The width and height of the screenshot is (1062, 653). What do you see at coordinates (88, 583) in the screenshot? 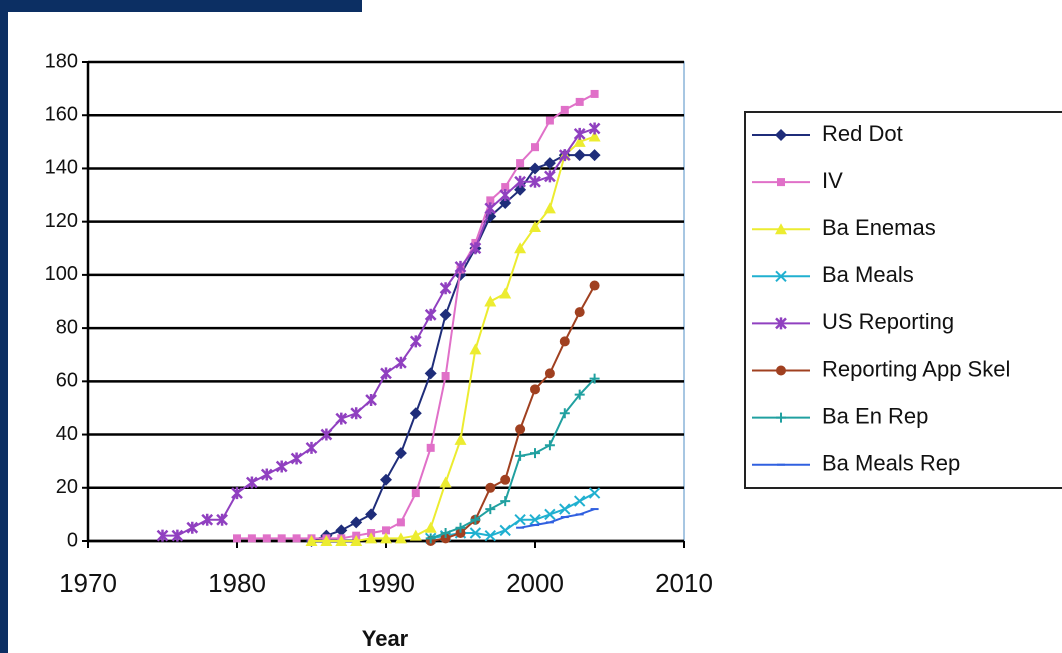
I see `x-tick-label: 1970` at bounding box center [88, 583].